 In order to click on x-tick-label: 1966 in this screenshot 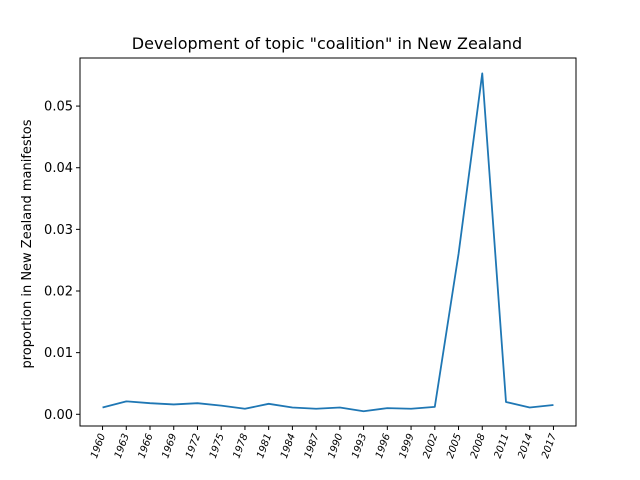, I will do `click(146, 446)`.